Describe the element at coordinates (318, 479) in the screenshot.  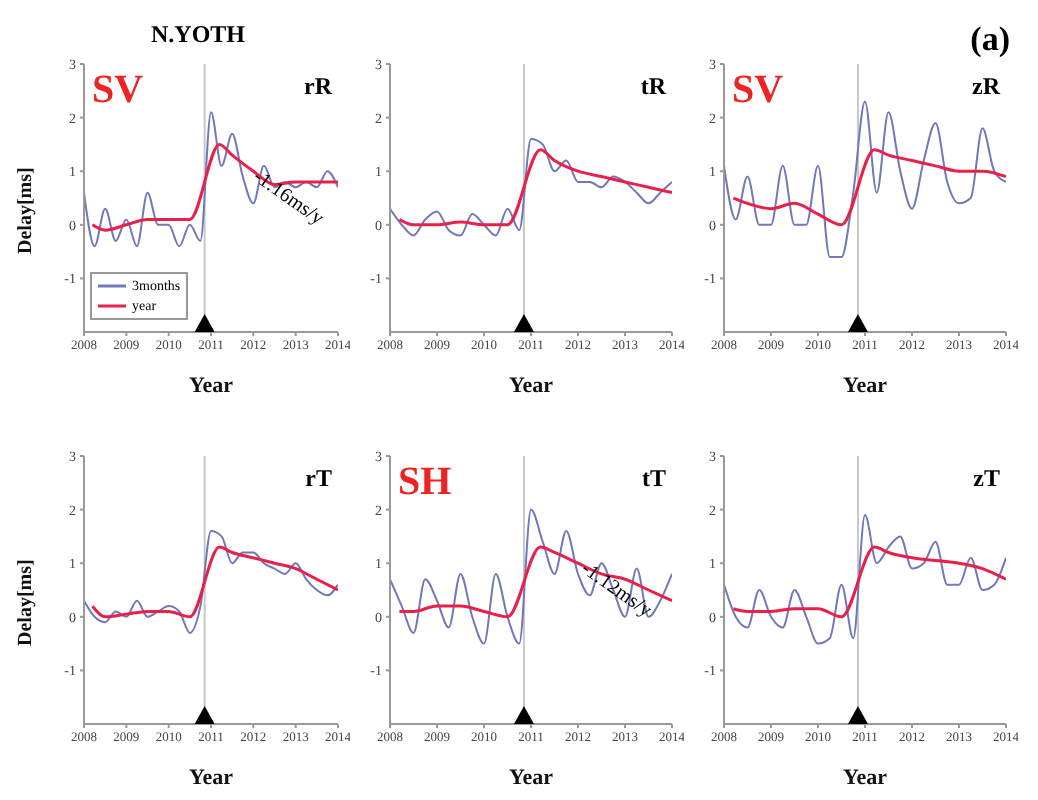
I see `annotation: rT` at that location.